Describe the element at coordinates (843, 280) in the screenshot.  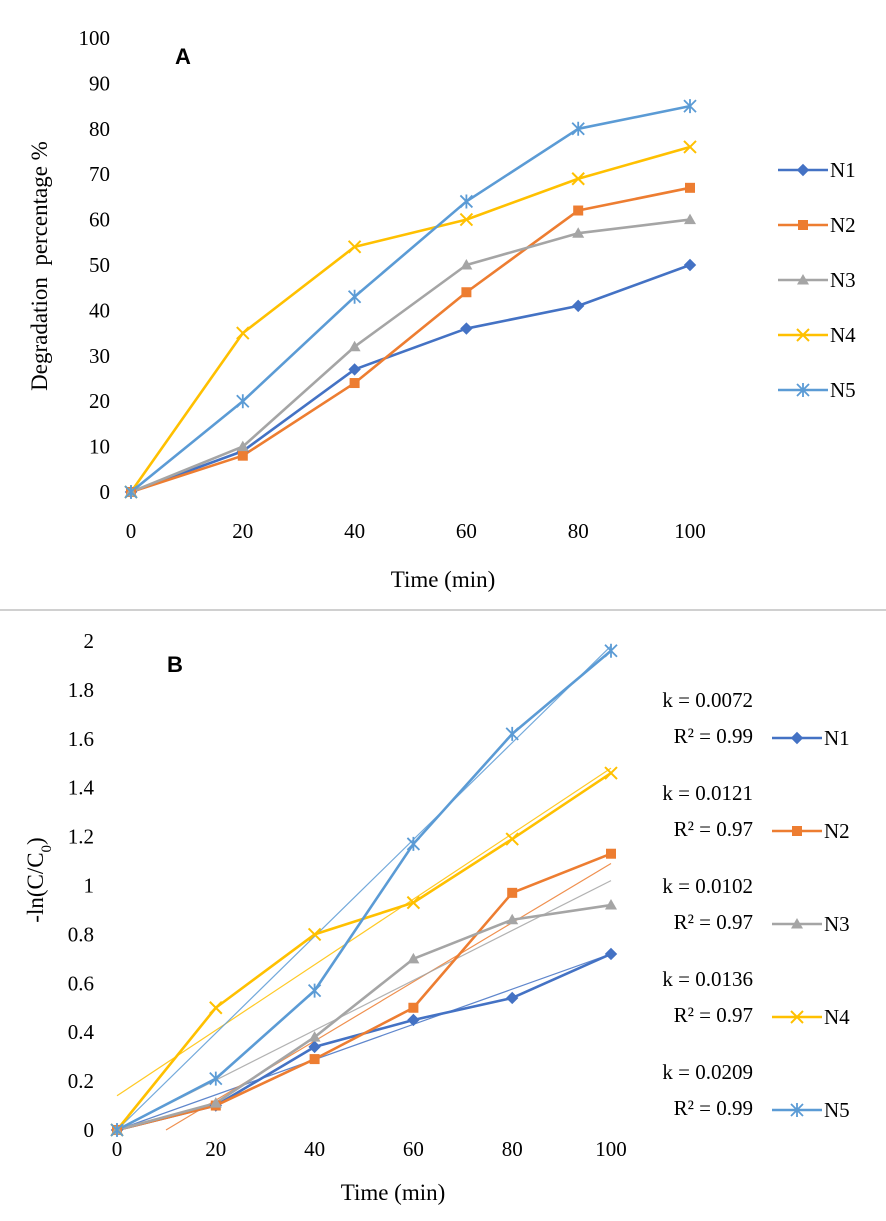
I see `panel-a-legend-label-n3: N3` at that location.